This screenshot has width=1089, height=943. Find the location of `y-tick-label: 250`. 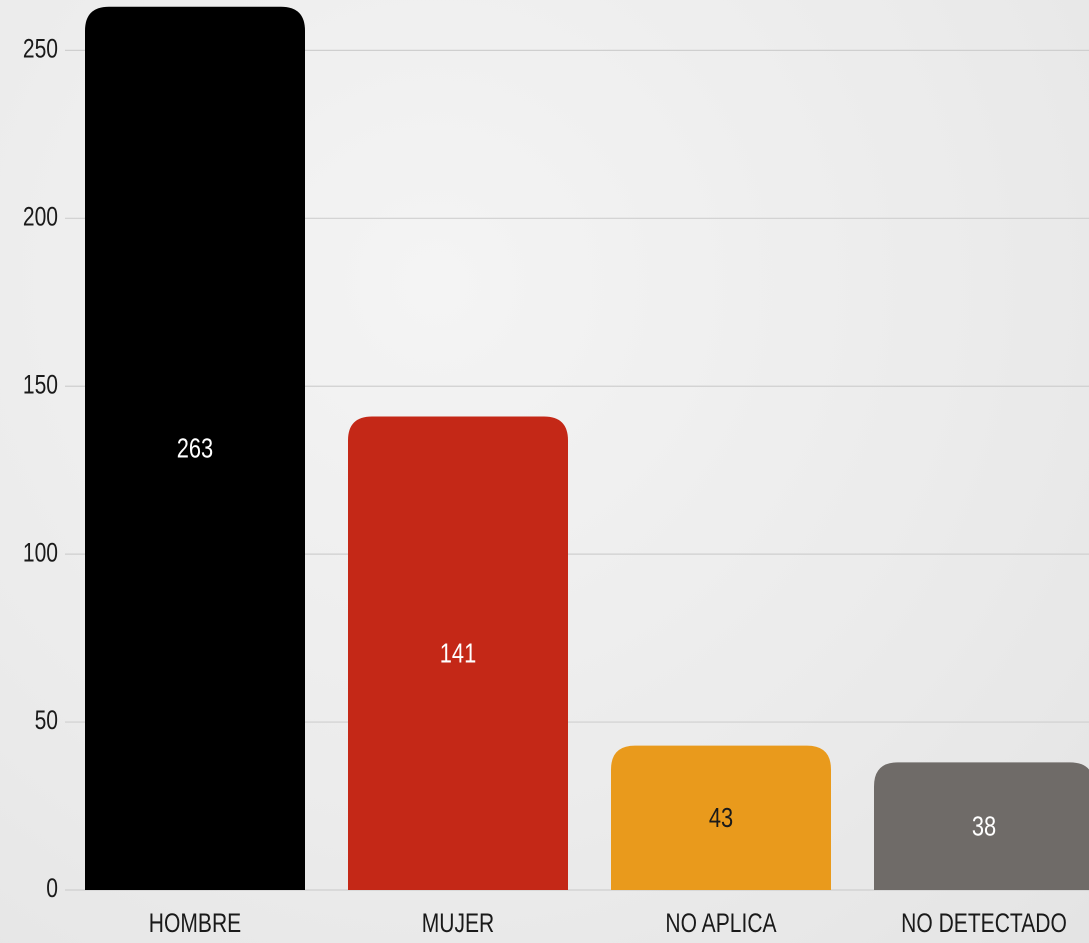

y-tick-label: 250 is located at coordinates (40, 49).